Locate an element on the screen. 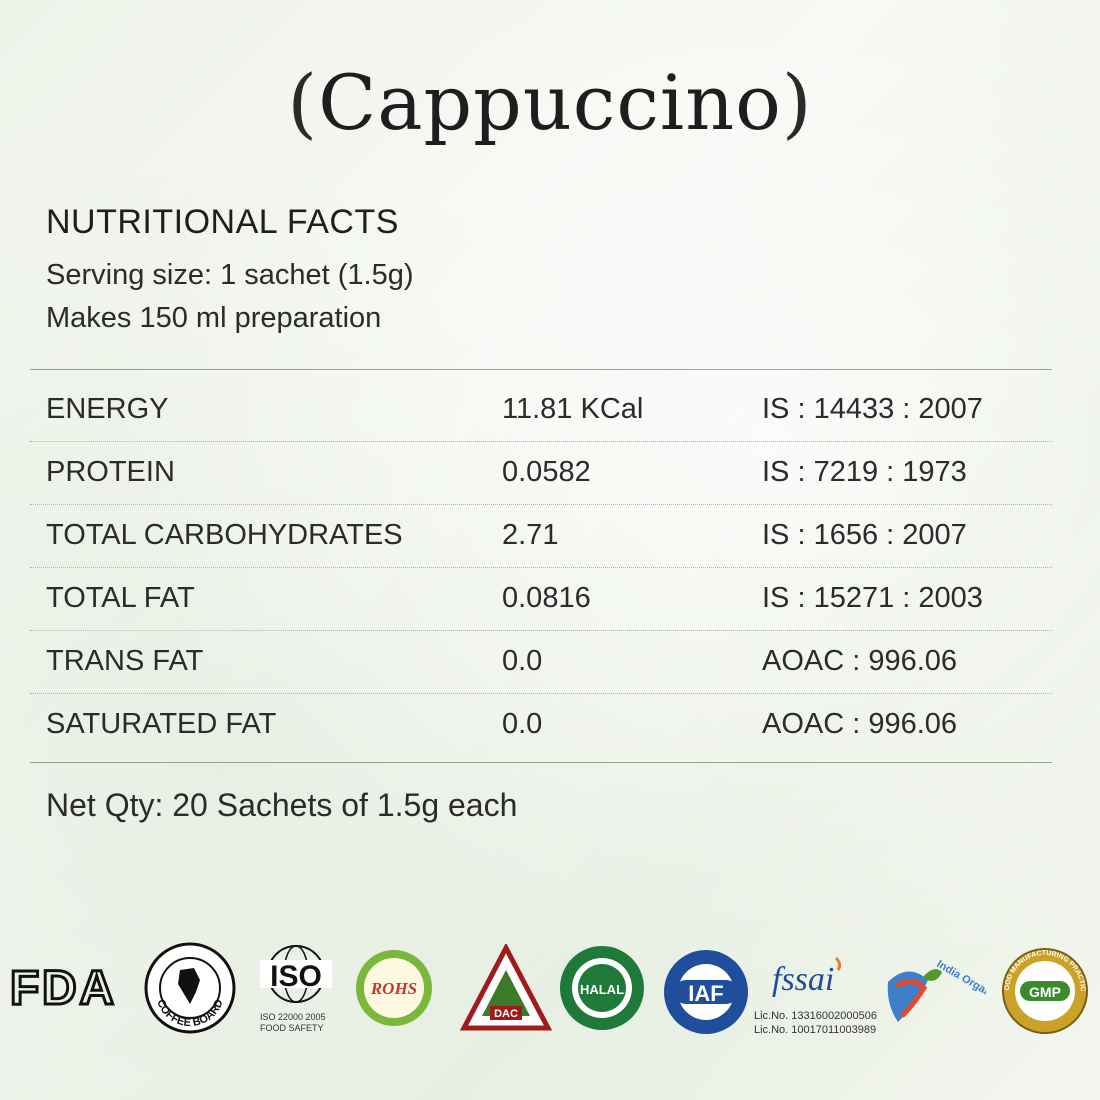 The image size is (1100, 1100). nutrition-heading: NUTRITIONAL FACTS is located at coordinates (222, 222).